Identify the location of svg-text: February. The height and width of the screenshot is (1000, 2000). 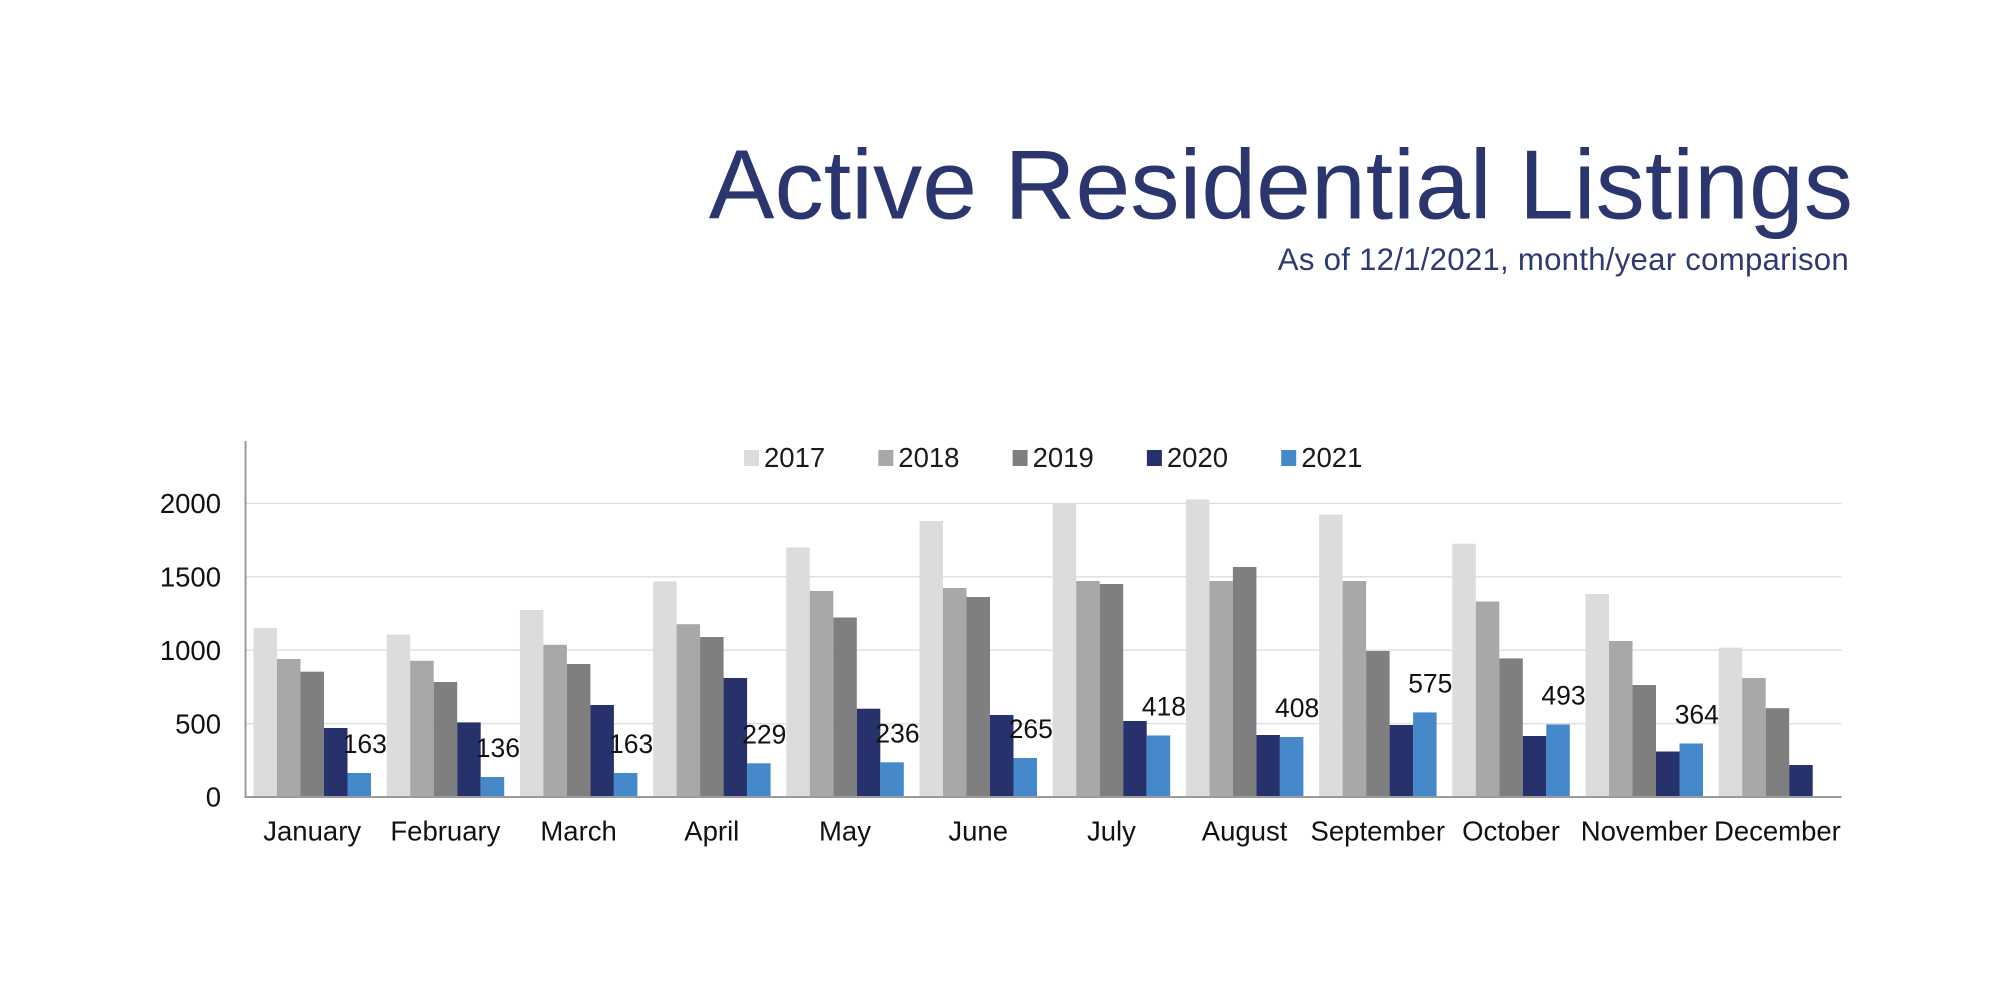
(445, 831).